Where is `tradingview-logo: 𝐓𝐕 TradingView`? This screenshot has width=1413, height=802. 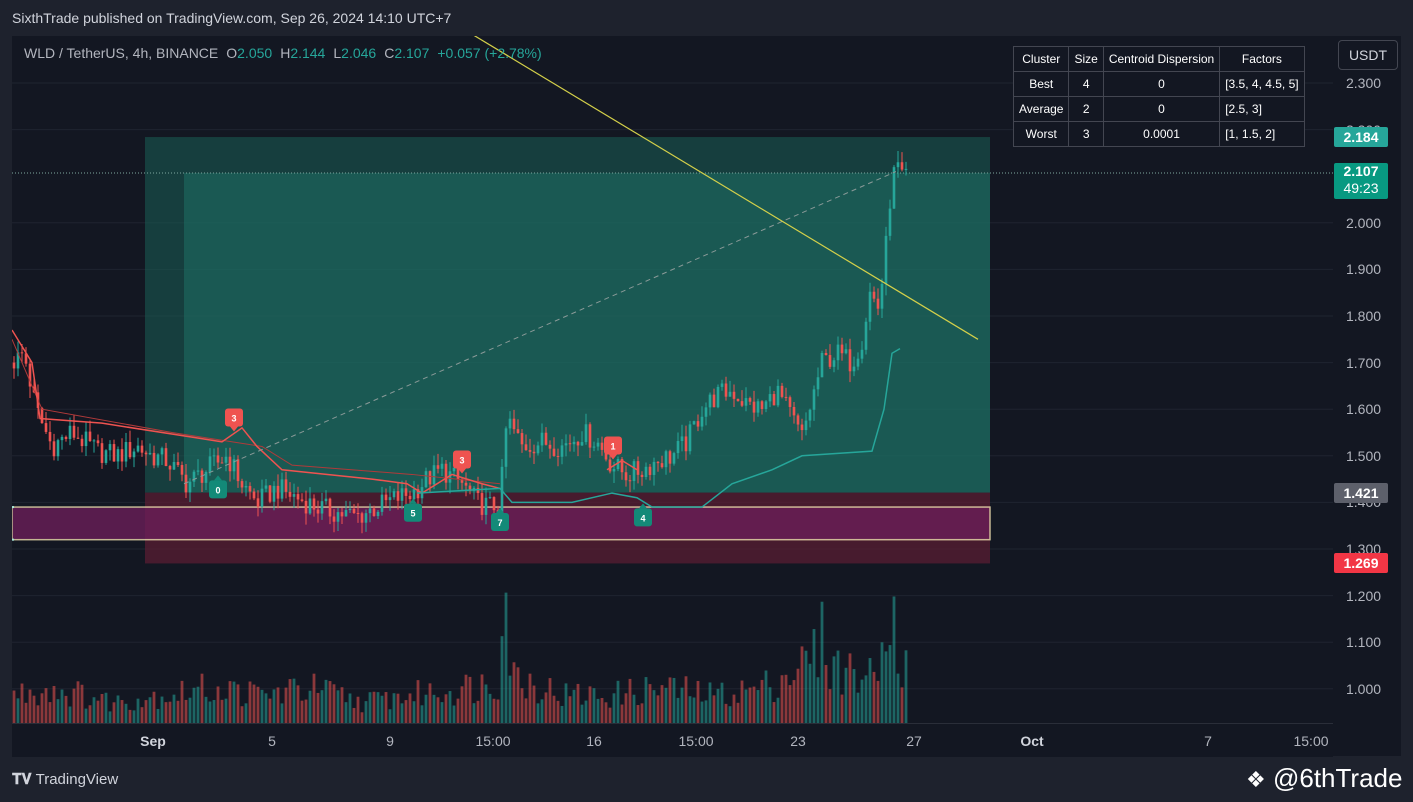
tradingview-logo: 𝐓𝐕 TradingView is located at coordinates (65, 779).